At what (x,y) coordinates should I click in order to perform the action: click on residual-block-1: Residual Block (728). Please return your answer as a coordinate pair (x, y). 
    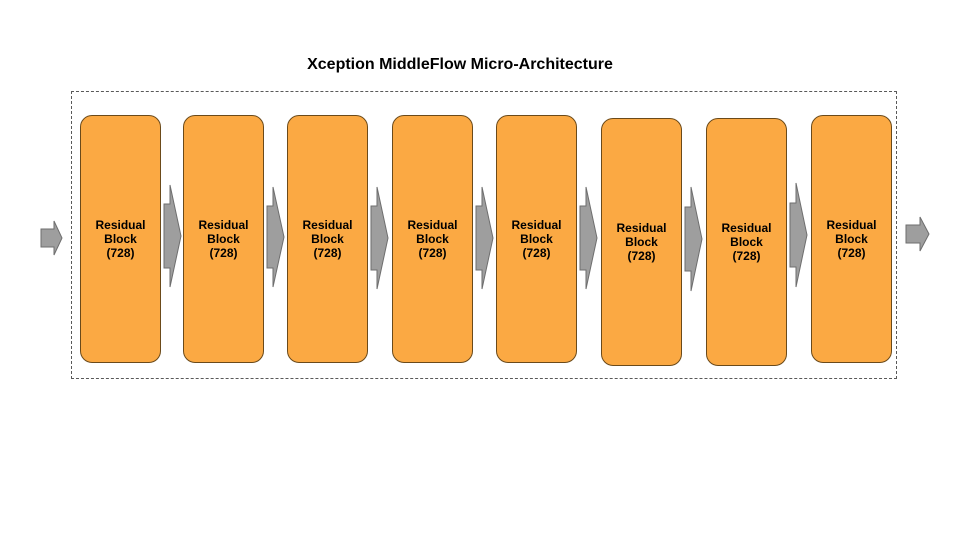
    Looking at the image, I should click on (120, 239).